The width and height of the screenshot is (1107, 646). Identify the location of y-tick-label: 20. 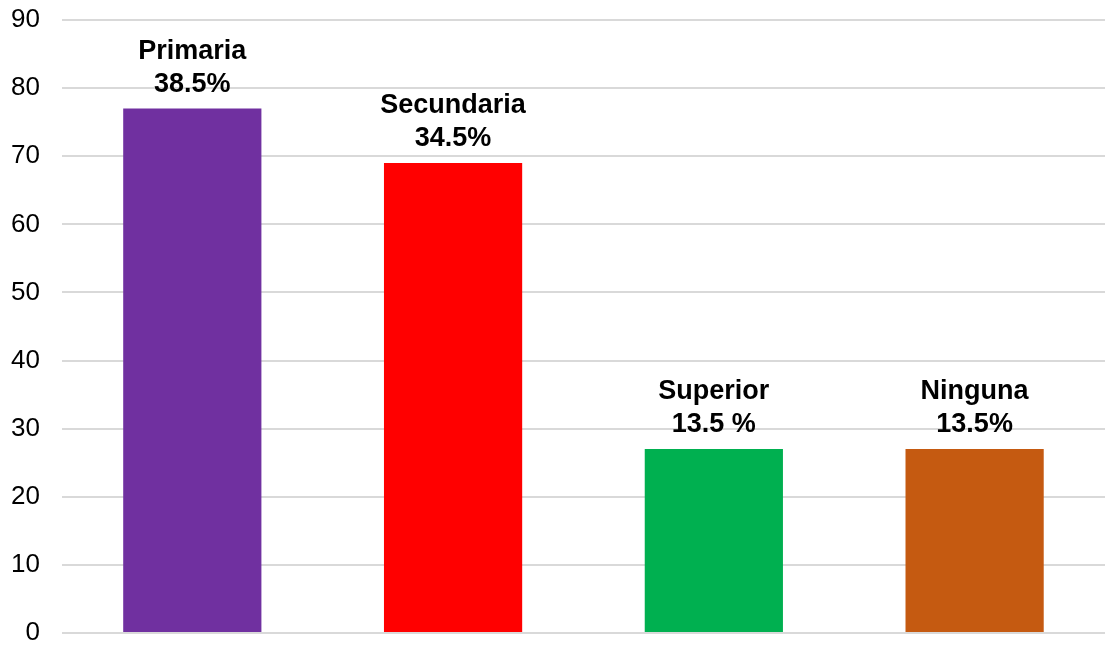
(25, 494).